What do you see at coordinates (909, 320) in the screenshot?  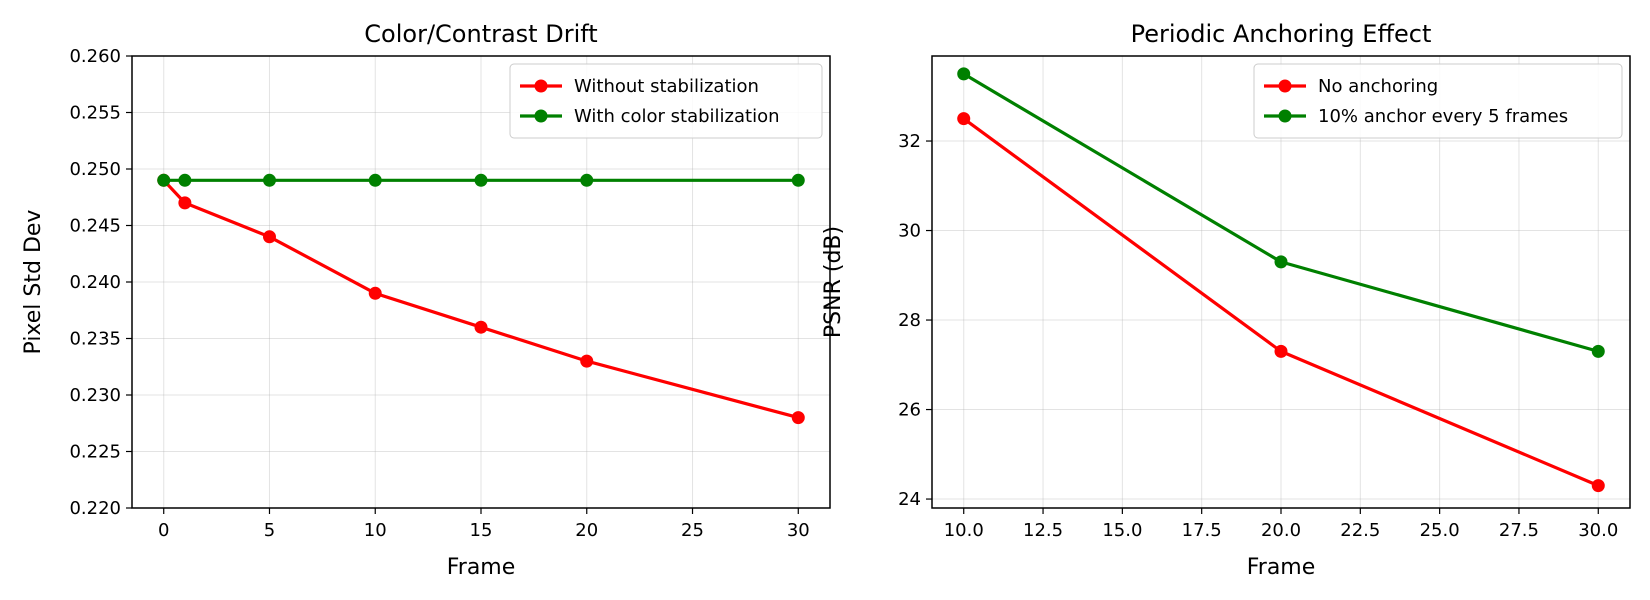 I see `chart-2-y-tick-label: 28` at bounding box center [909, 320].